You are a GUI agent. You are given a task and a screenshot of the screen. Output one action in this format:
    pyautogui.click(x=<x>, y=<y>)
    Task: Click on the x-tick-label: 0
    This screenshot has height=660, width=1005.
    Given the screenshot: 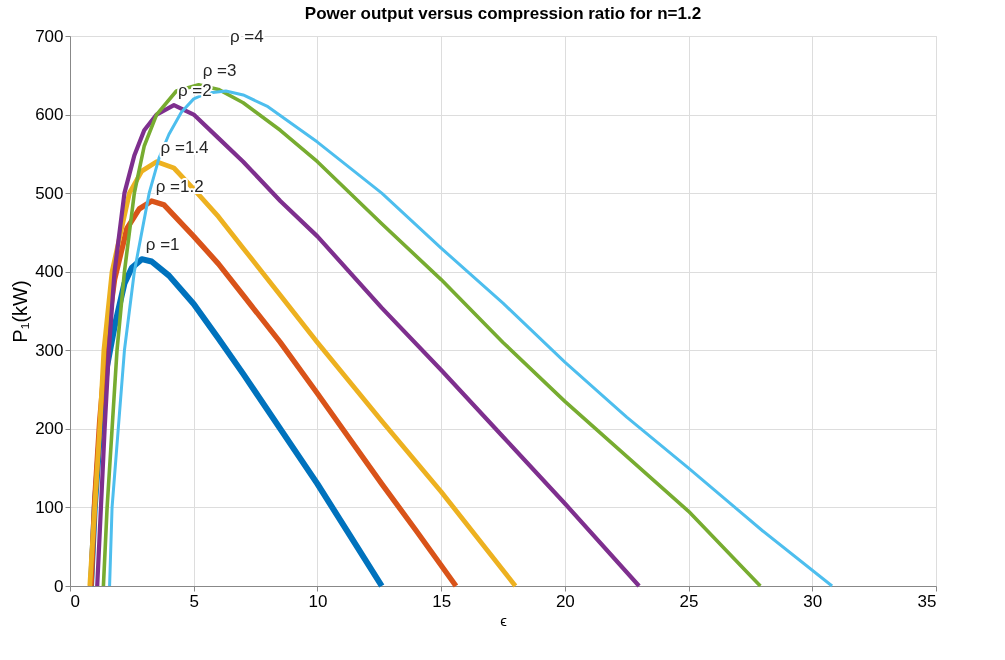 What is the action you would take?
    pyautogui.click(x=75, y=601)
    